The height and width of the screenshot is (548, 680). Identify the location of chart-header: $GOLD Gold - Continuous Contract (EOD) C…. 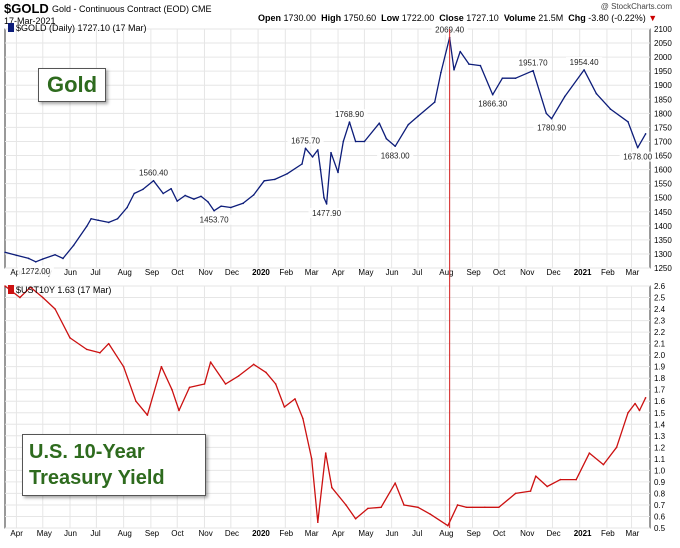
(340, 15).